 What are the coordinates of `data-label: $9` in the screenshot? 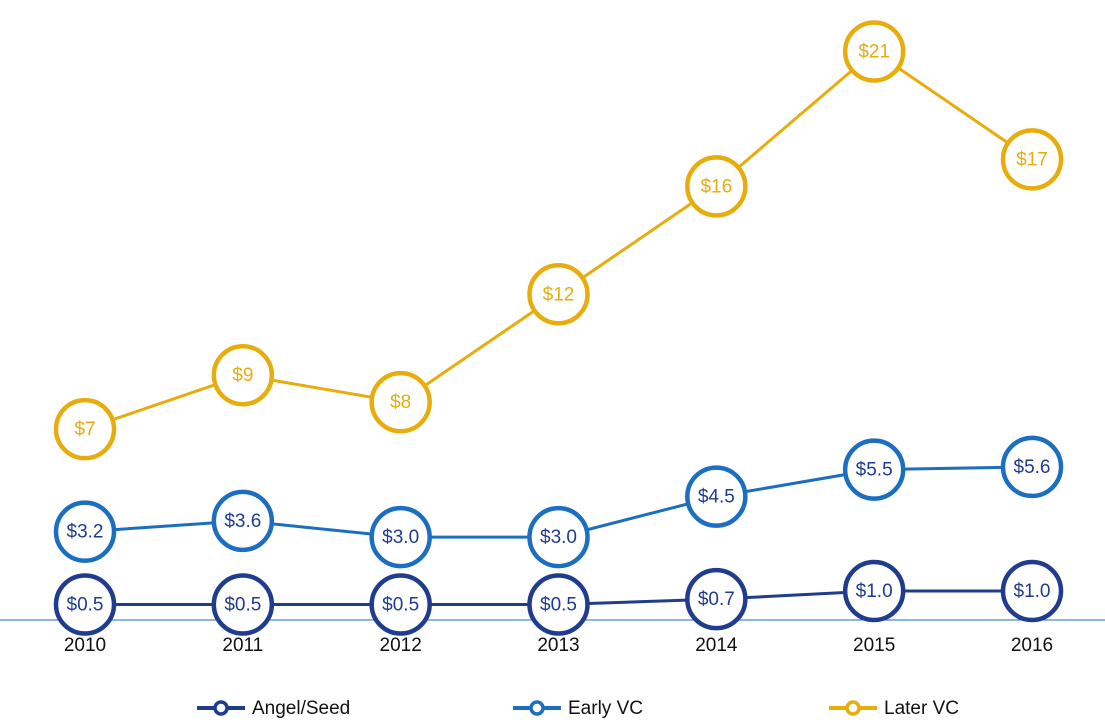 It's located at (242, 375).